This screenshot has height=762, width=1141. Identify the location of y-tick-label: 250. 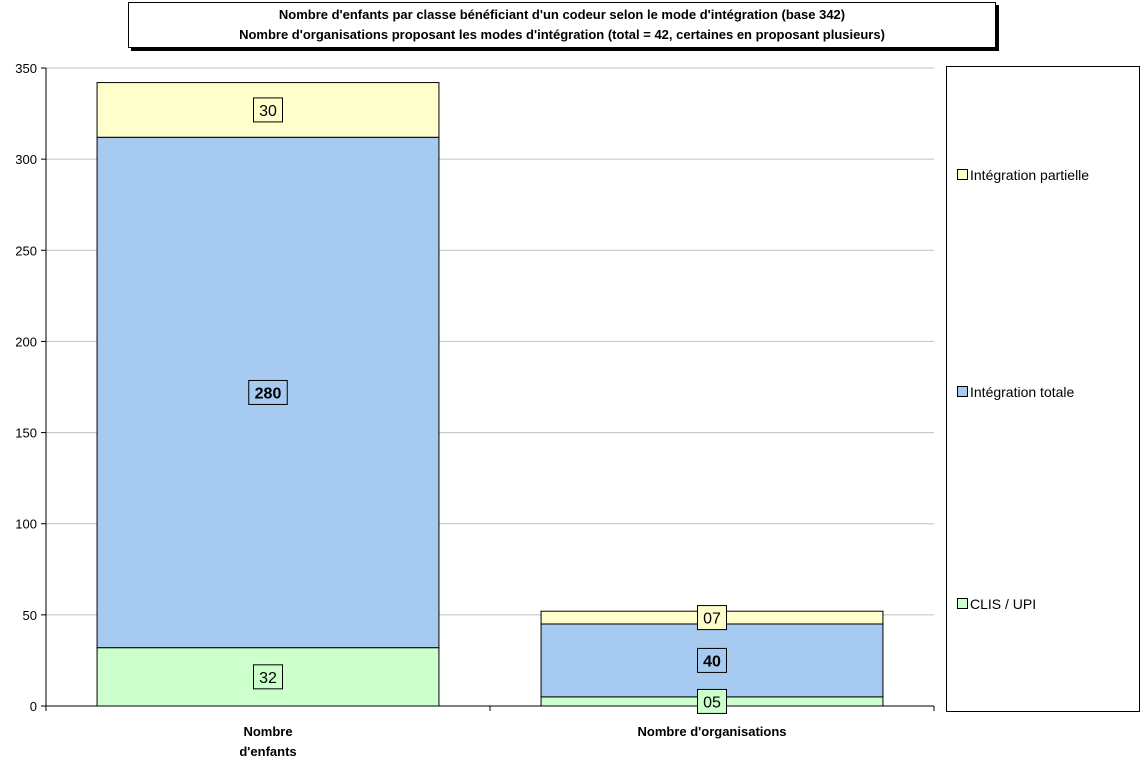
(26, 250).